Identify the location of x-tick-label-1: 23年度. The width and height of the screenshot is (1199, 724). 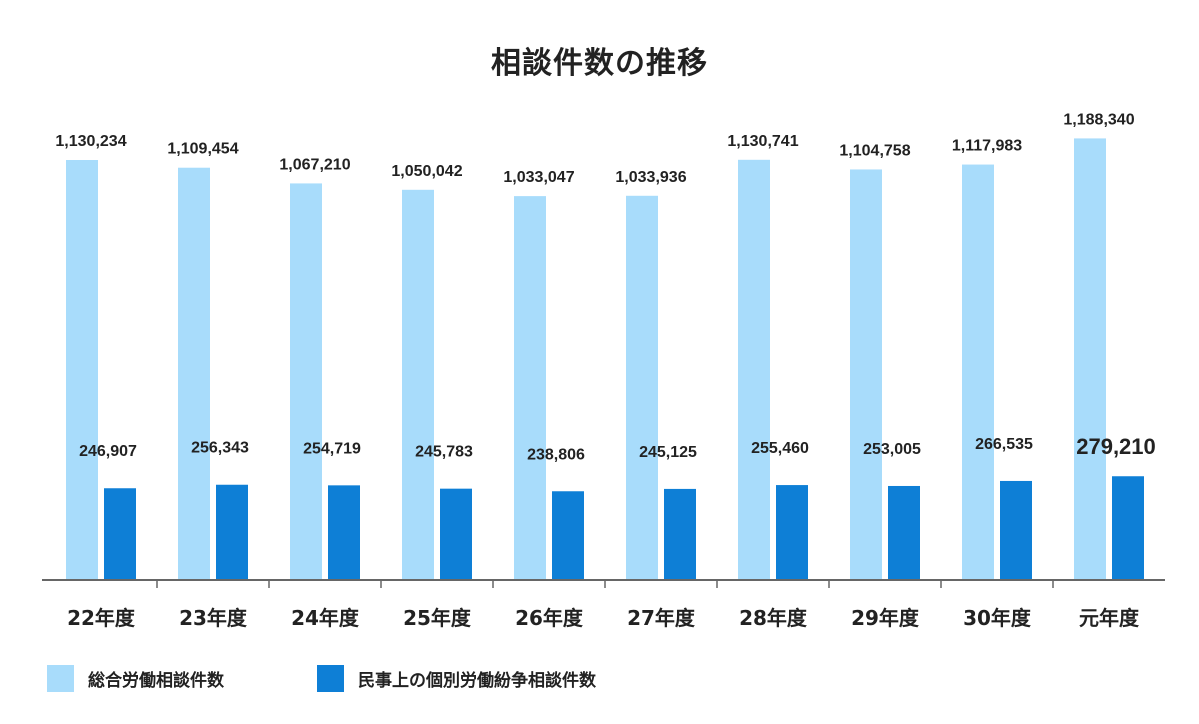
(213, 618).